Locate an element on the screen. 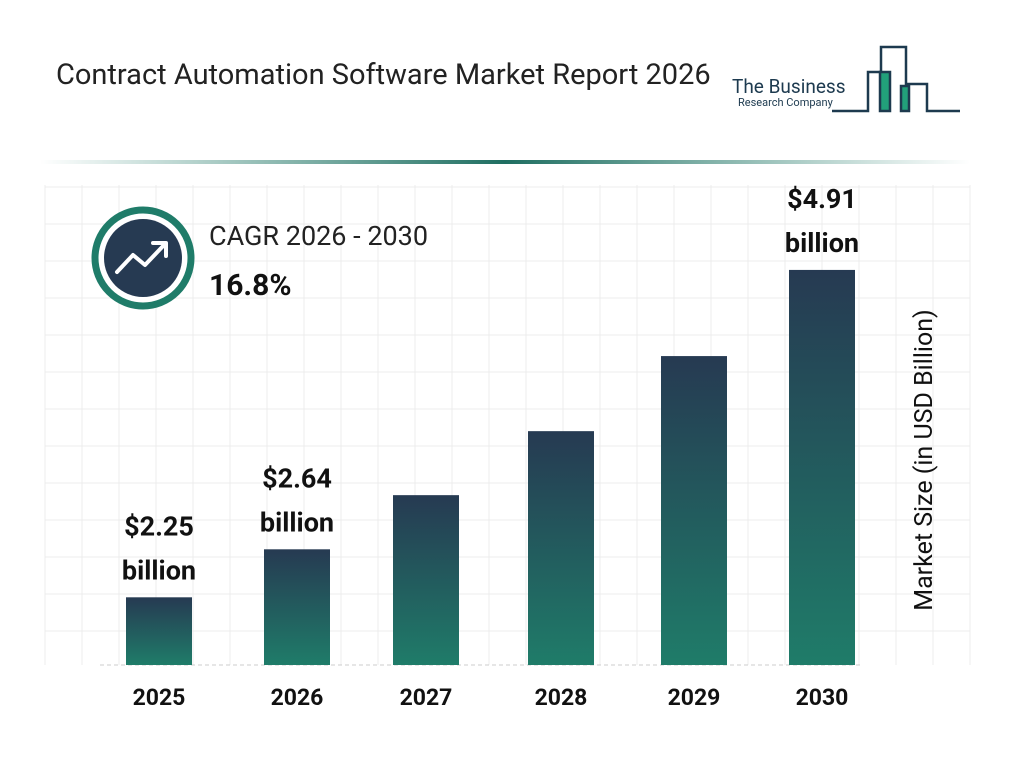 Image resolution: width=1024 pixels, height=773 pixels. x-tick-label: 2027 is located at coordinates (426, 697).